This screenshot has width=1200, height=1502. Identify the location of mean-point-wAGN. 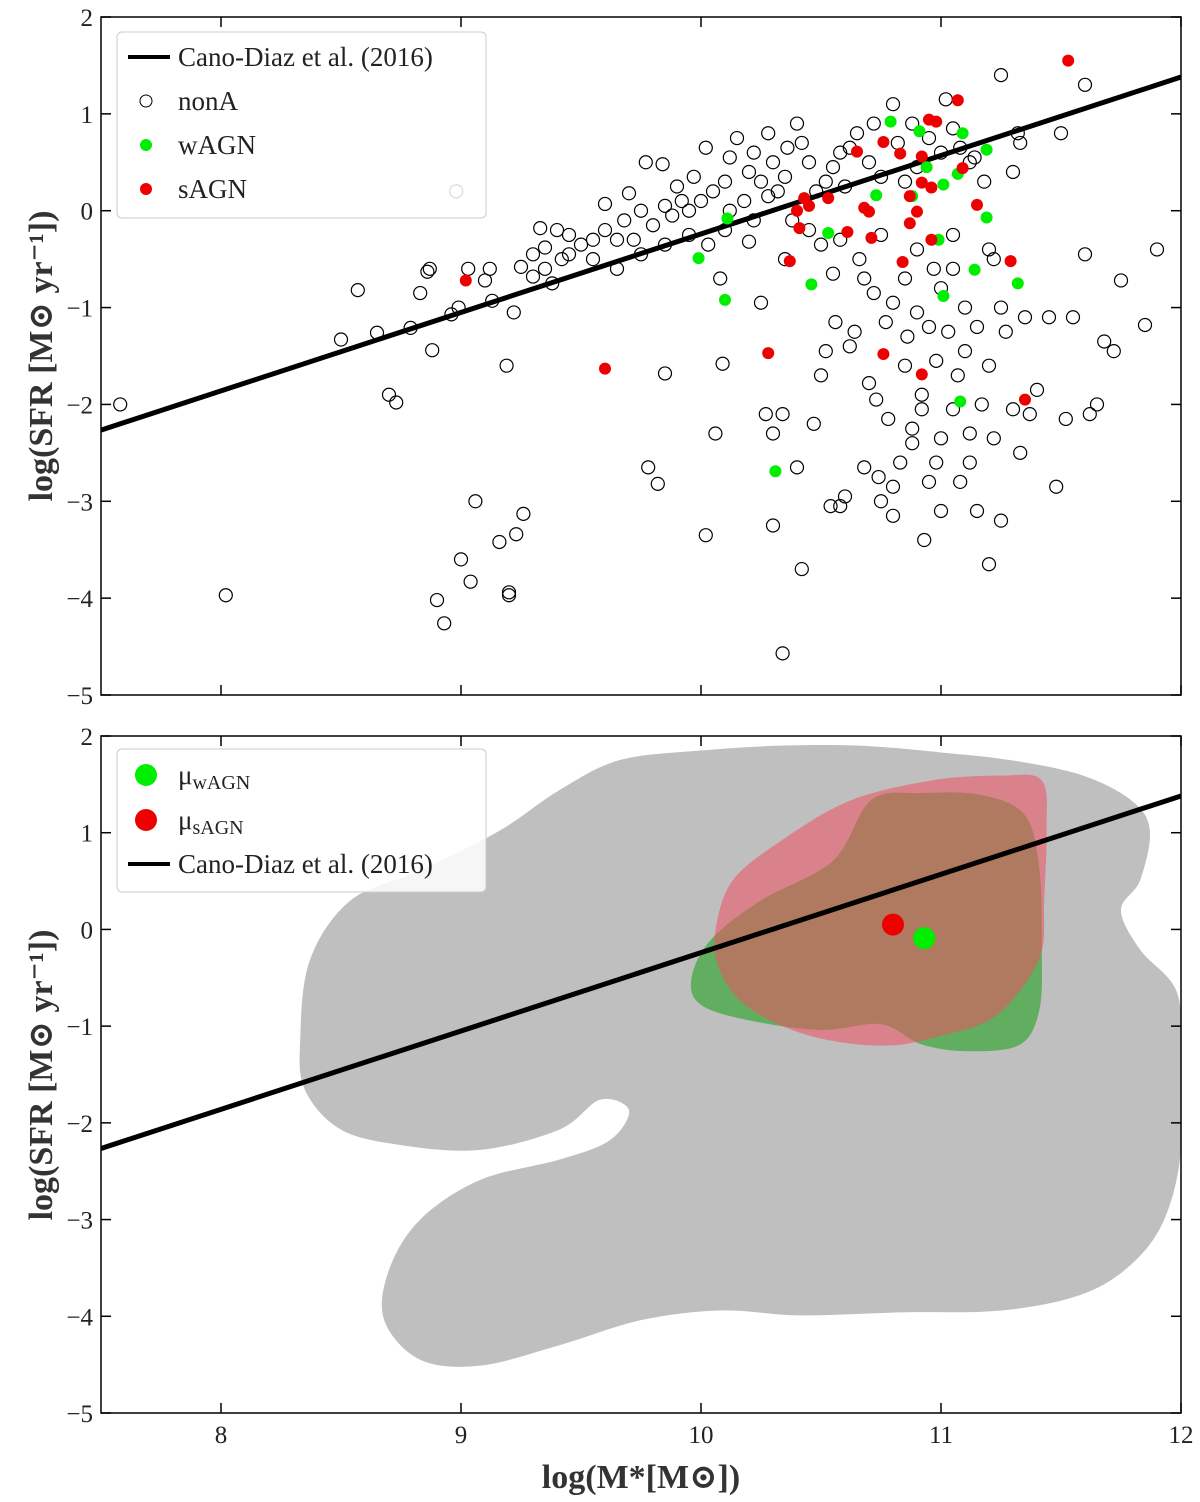
(924, 938).